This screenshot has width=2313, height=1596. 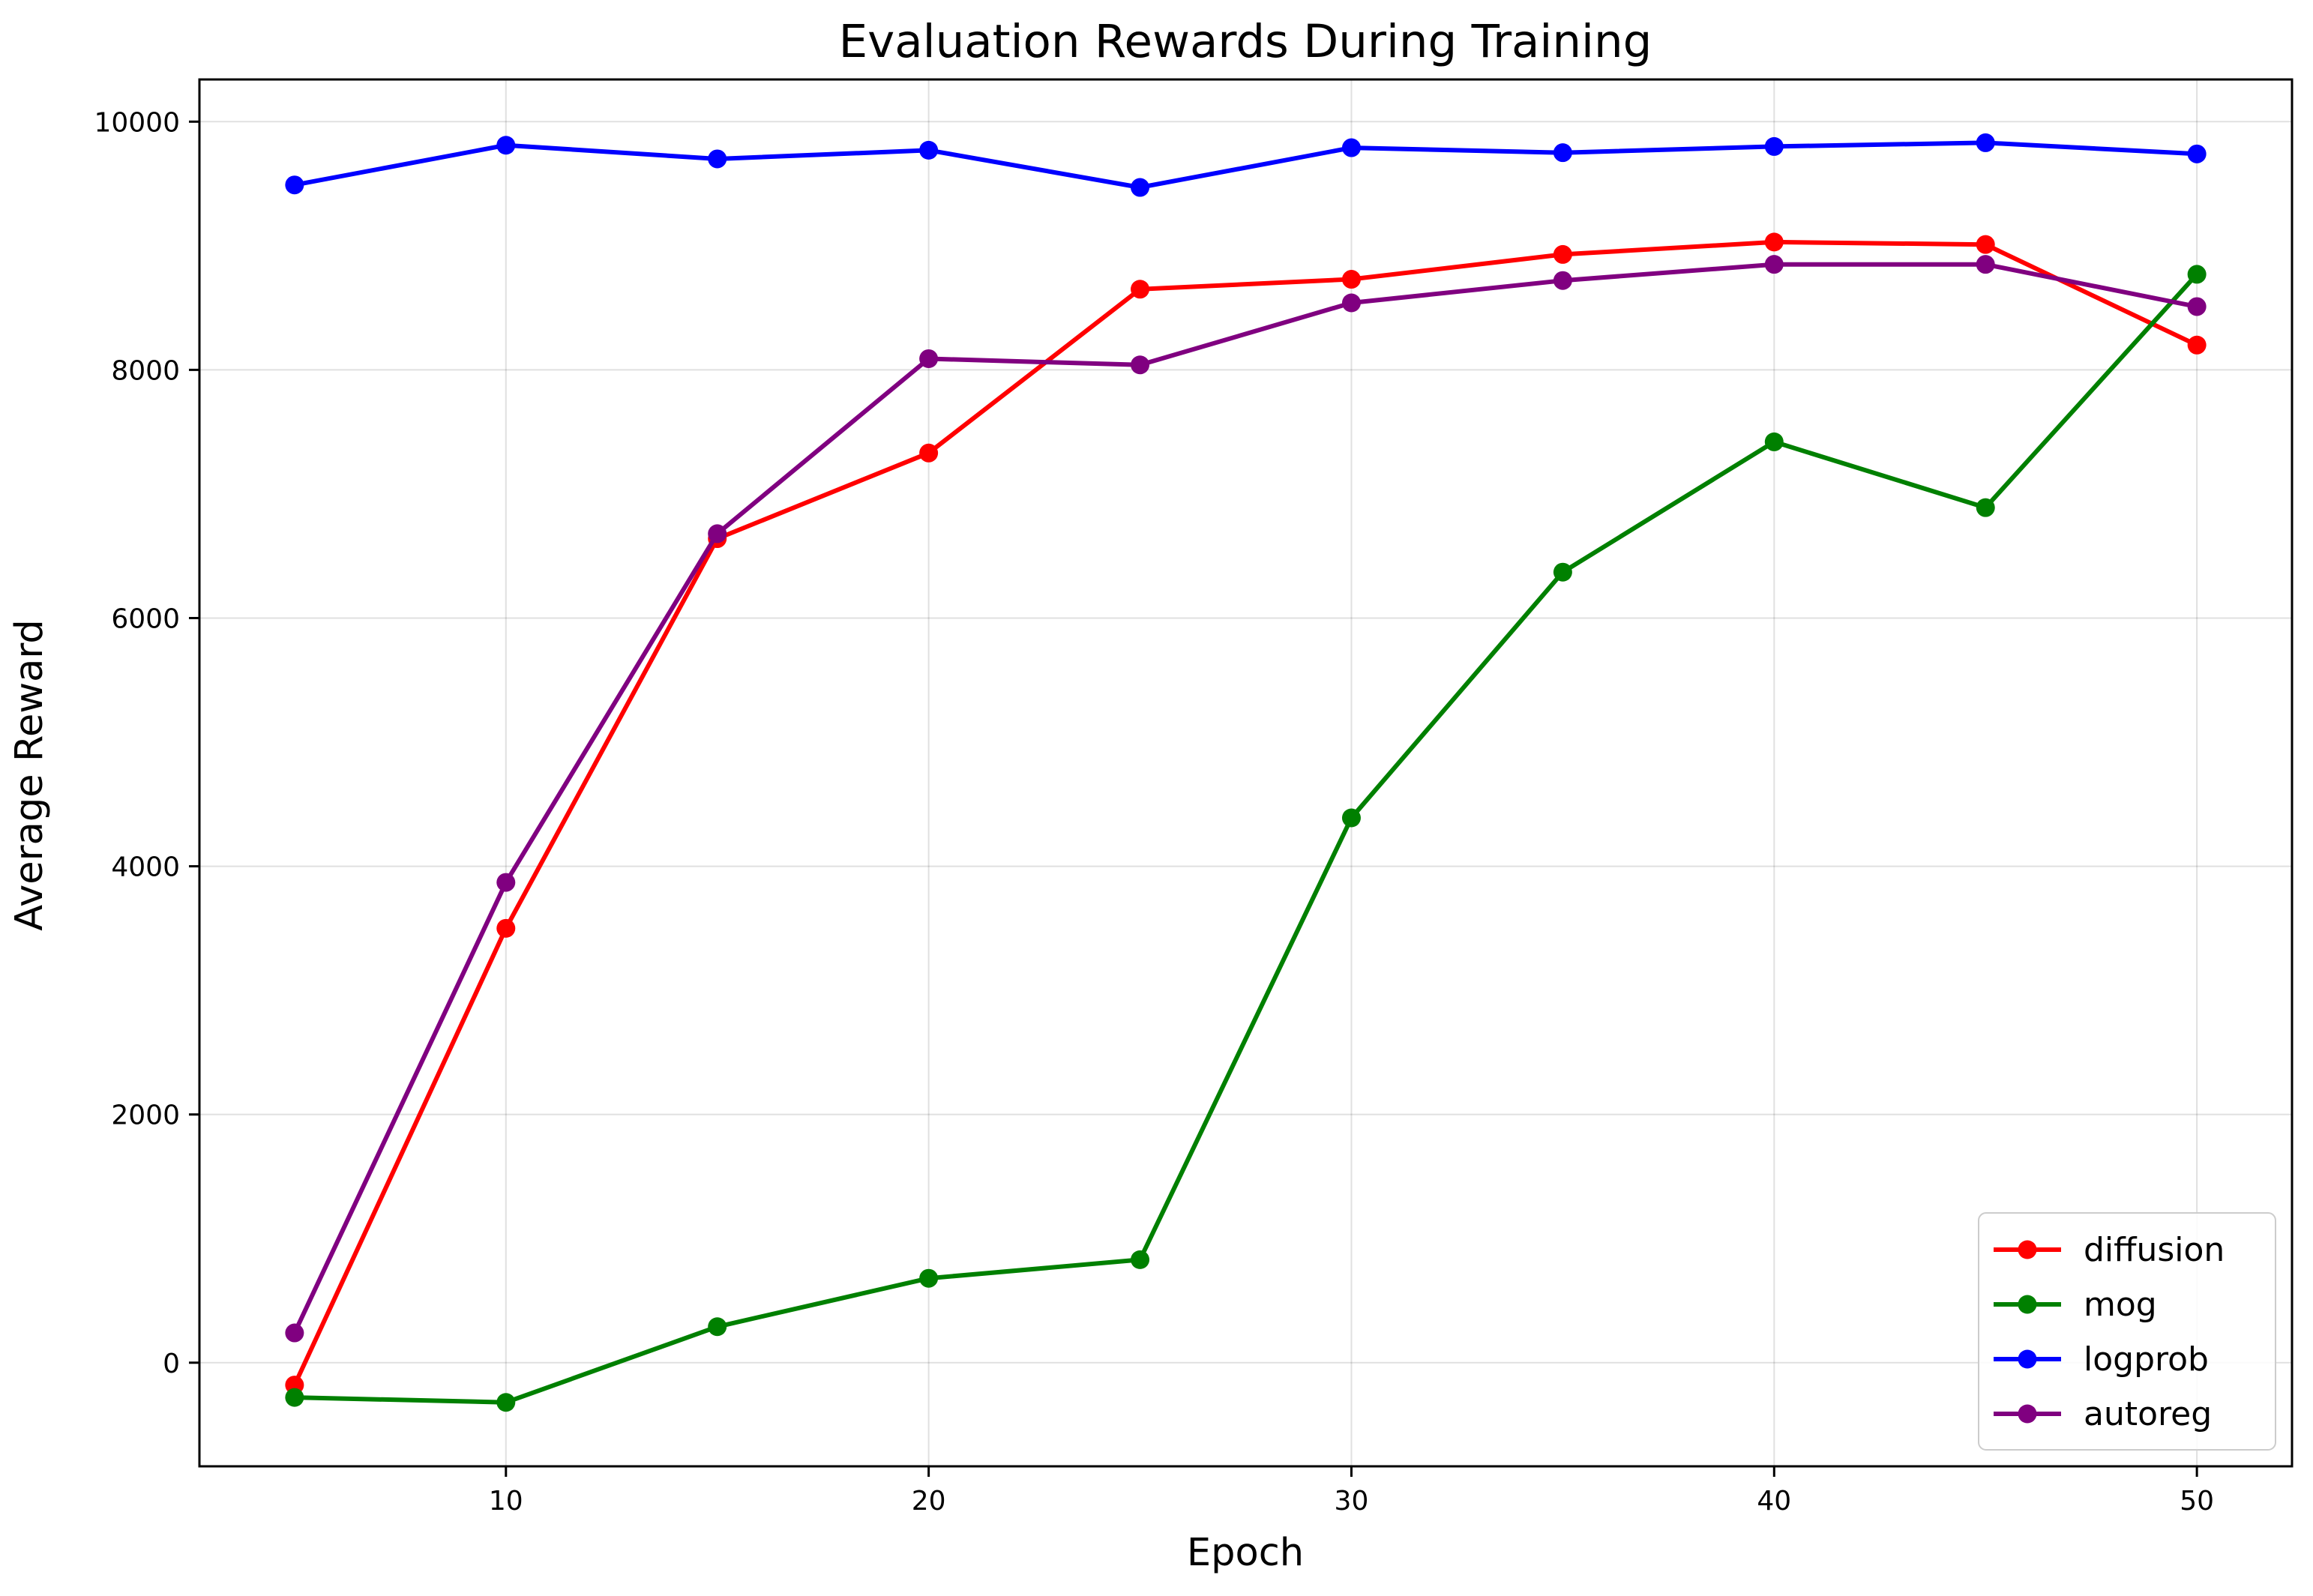 I want to click on y-tick-label: 0, so click(x=171, y=1364).